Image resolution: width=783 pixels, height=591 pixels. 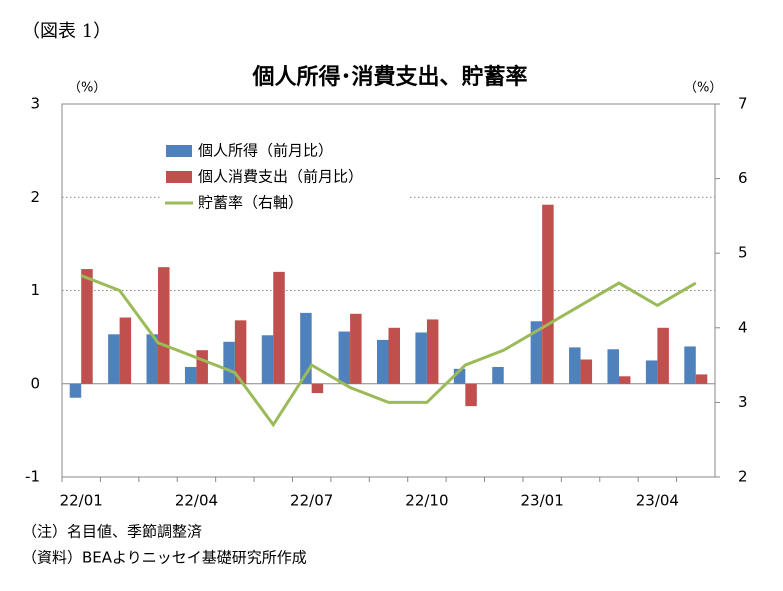 I want to click on y-axis-label: （%）, so click(x=87, y=88).